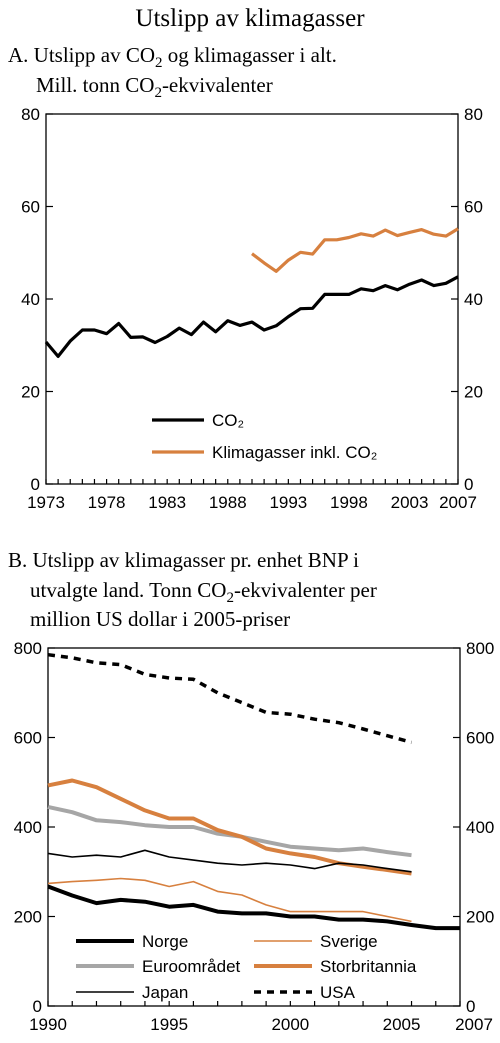 The width and height of the screenshot is (500, 1043). Describe the element at coordinates (203, 592) in the screenshot. I see `panel-b-title-line2: utvalgte land. Tonn CO2-ekvivalenter per` at that location.